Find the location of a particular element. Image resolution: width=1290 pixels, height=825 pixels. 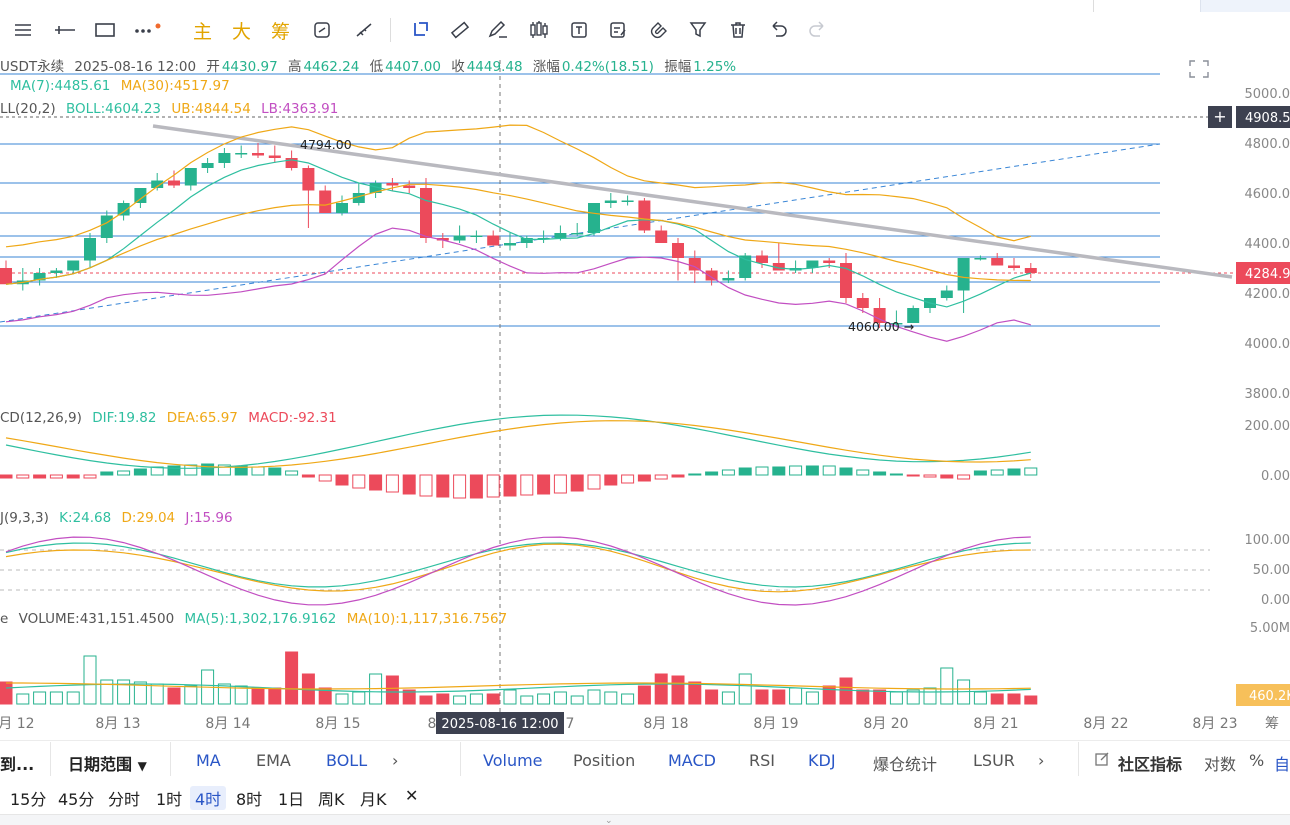

rsi-tab: RSI is located at coordinates (762, 760).